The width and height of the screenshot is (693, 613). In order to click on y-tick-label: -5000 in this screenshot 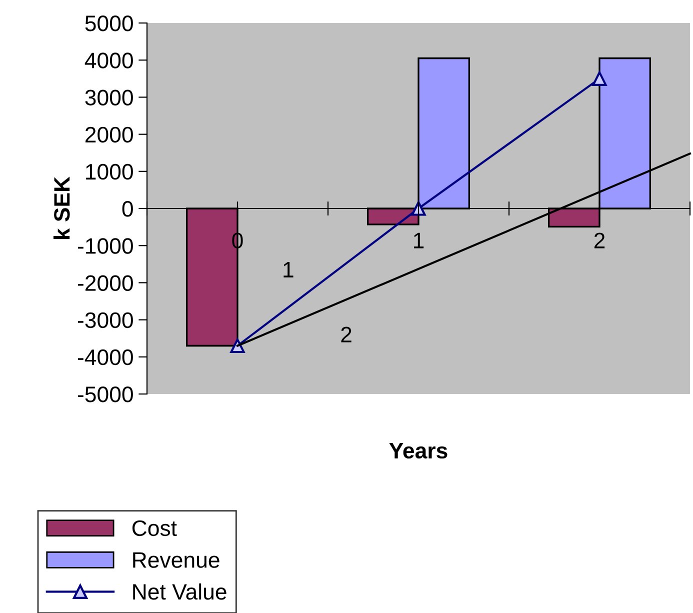, I will do `click(105, 394)`.